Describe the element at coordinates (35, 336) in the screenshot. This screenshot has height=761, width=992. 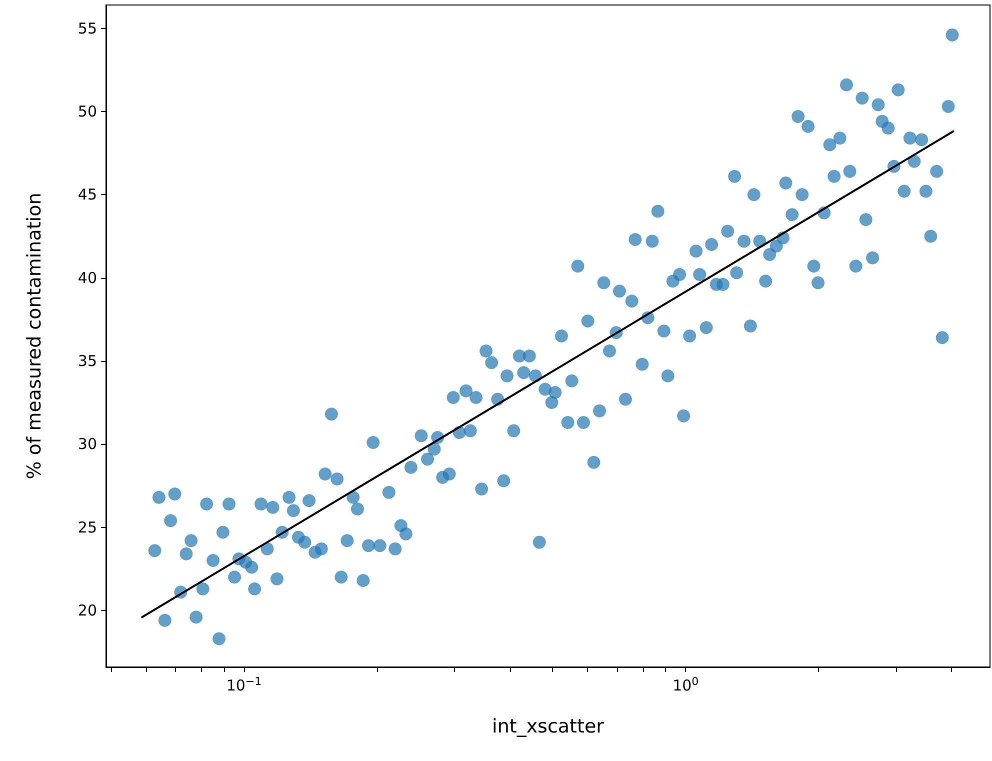
I see `y-axis-title: % of measured contamination` at that location.